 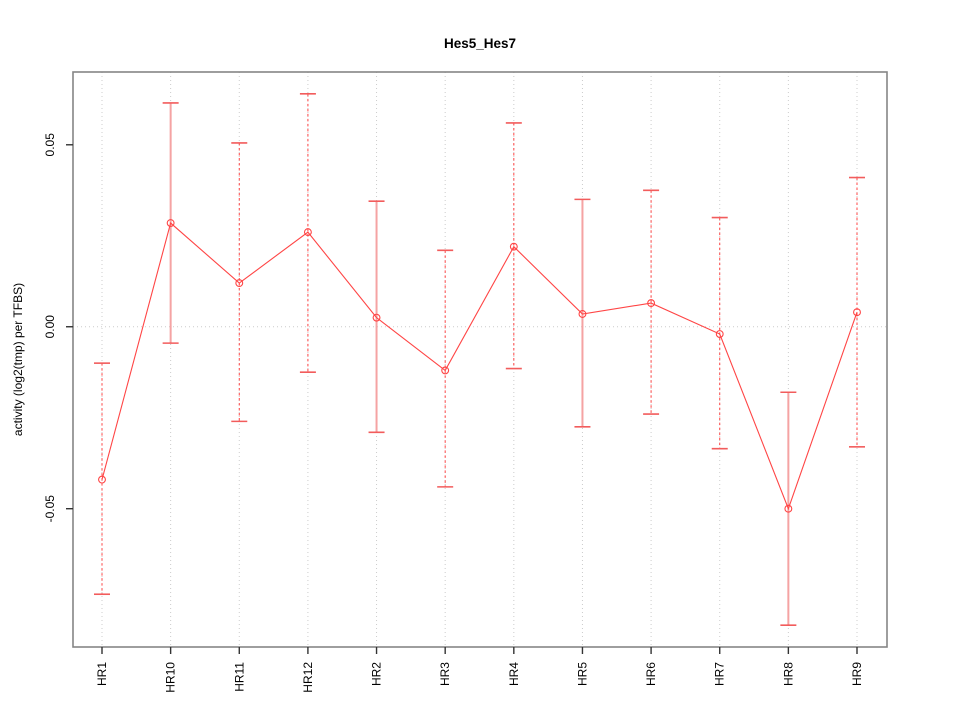 What do you see at coordinates (170, 223) in the screenshot?
I see `data-point-HR10` at bounding box center [170, 223].